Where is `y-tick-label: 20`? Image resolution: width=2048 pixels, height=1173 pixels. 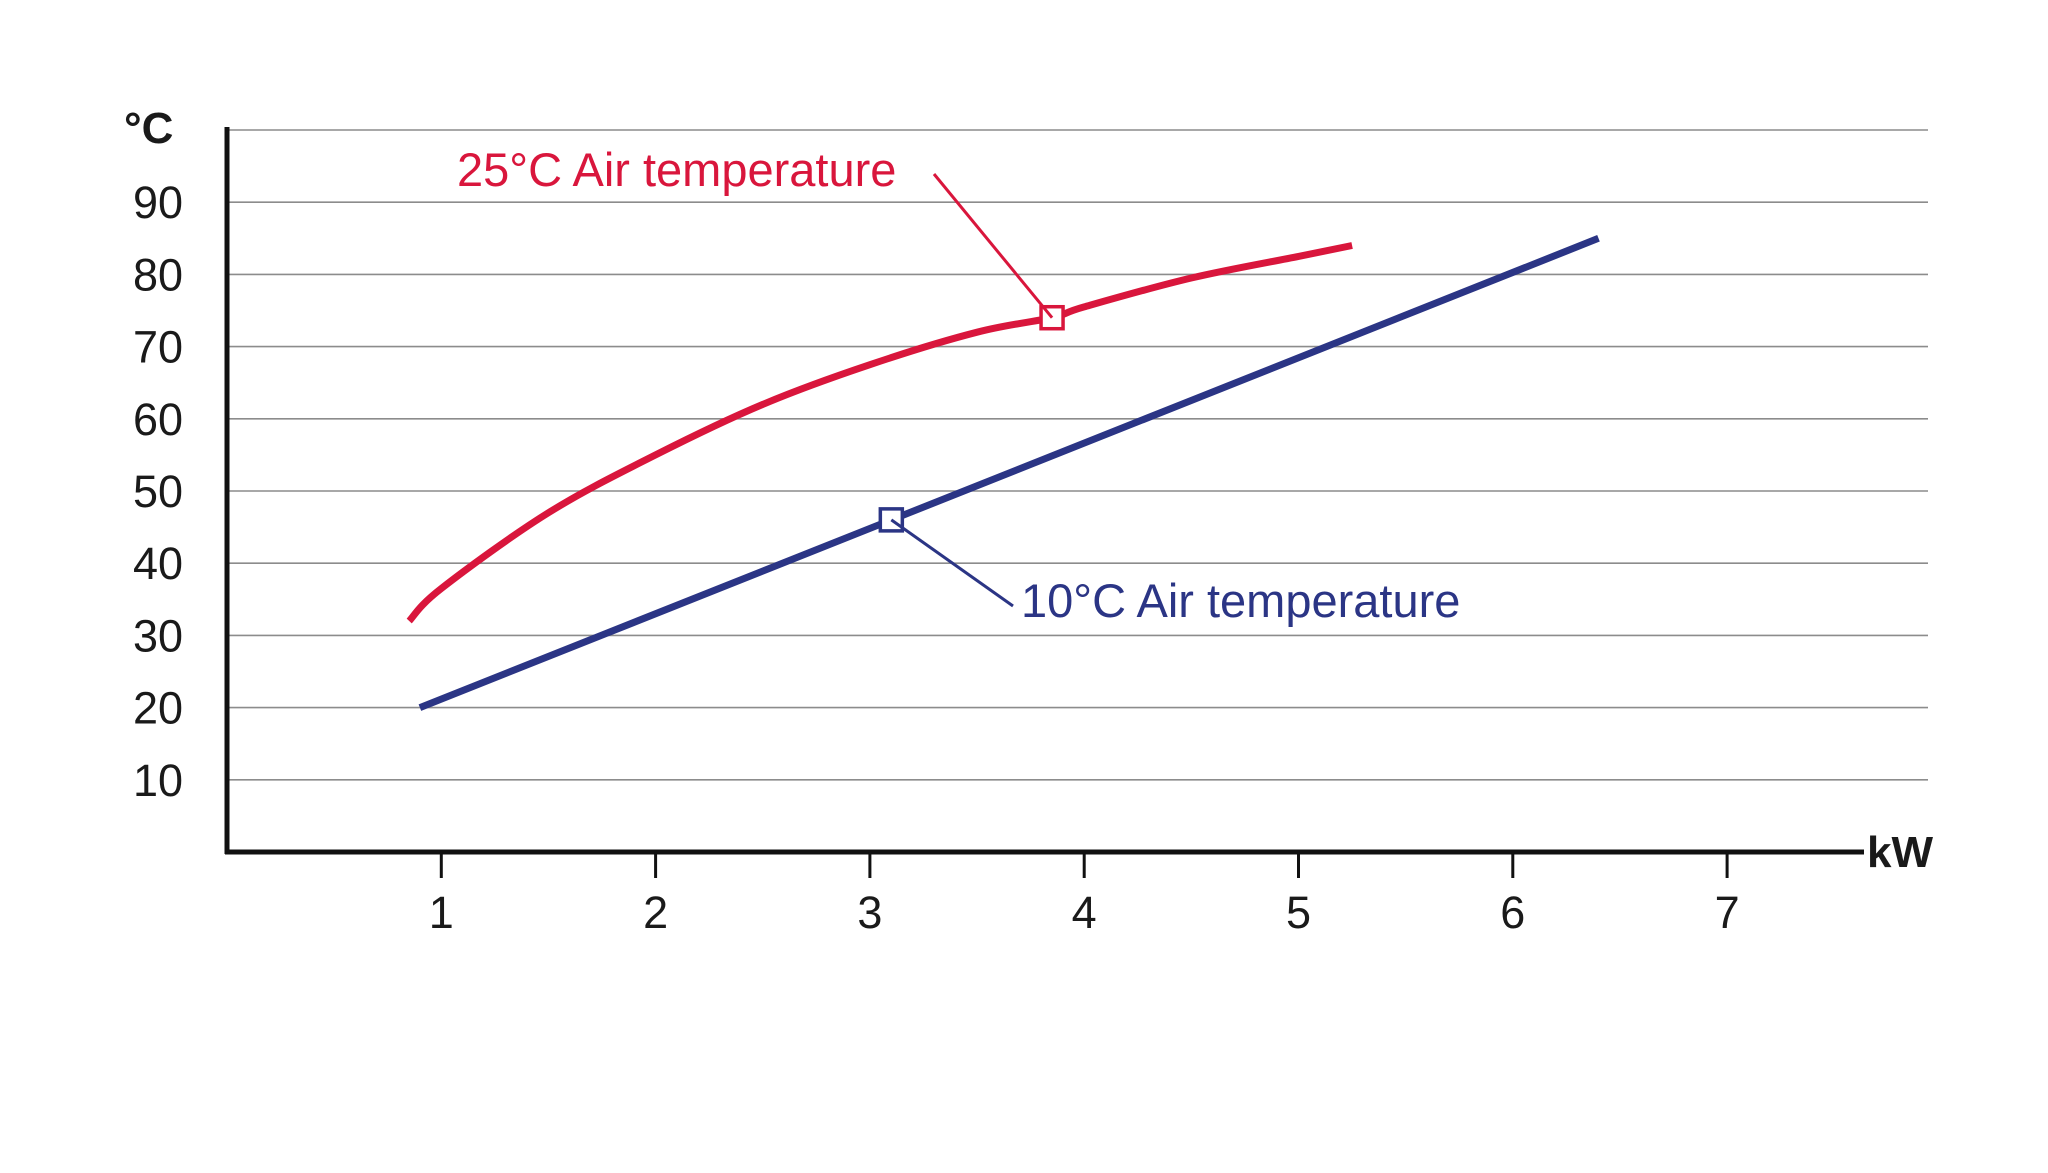
y-tick-label: 20 is located at coordinates (158, 708).